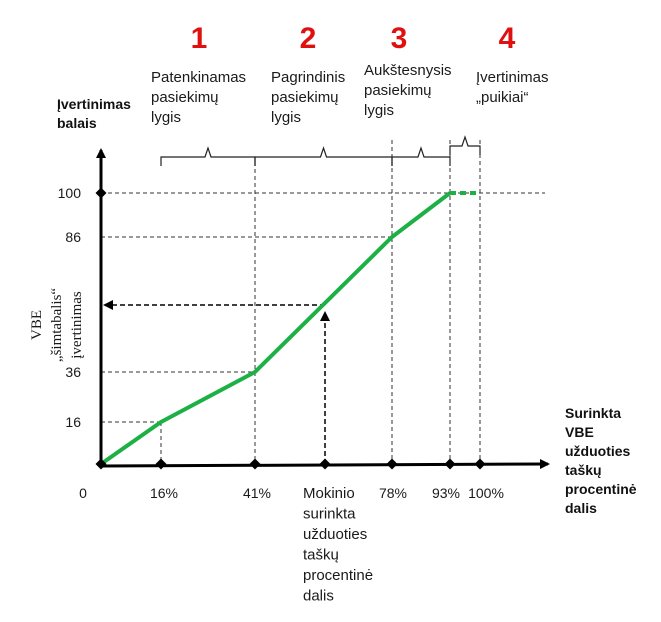 This screenshot has height=622, width=661. What do you see at coordinates (185, 97) in the screenshot?
I see `level-1-label-line-1: pasiekimų` at bounding box center [185, 97].